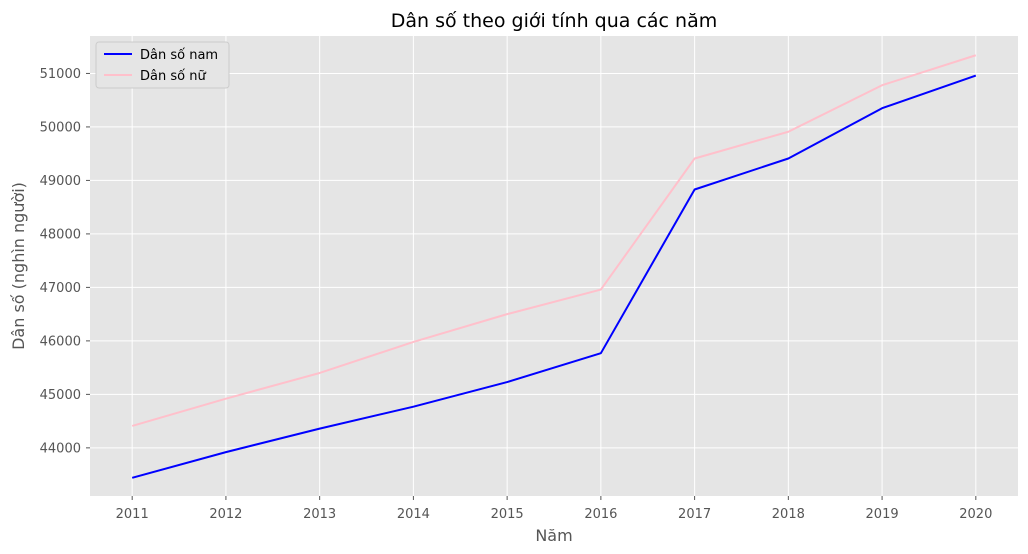  What do you see at coordinates (225, 514) in the screenshot?
I see `x-tick-label: 2012` at bounding box center [225, 514].